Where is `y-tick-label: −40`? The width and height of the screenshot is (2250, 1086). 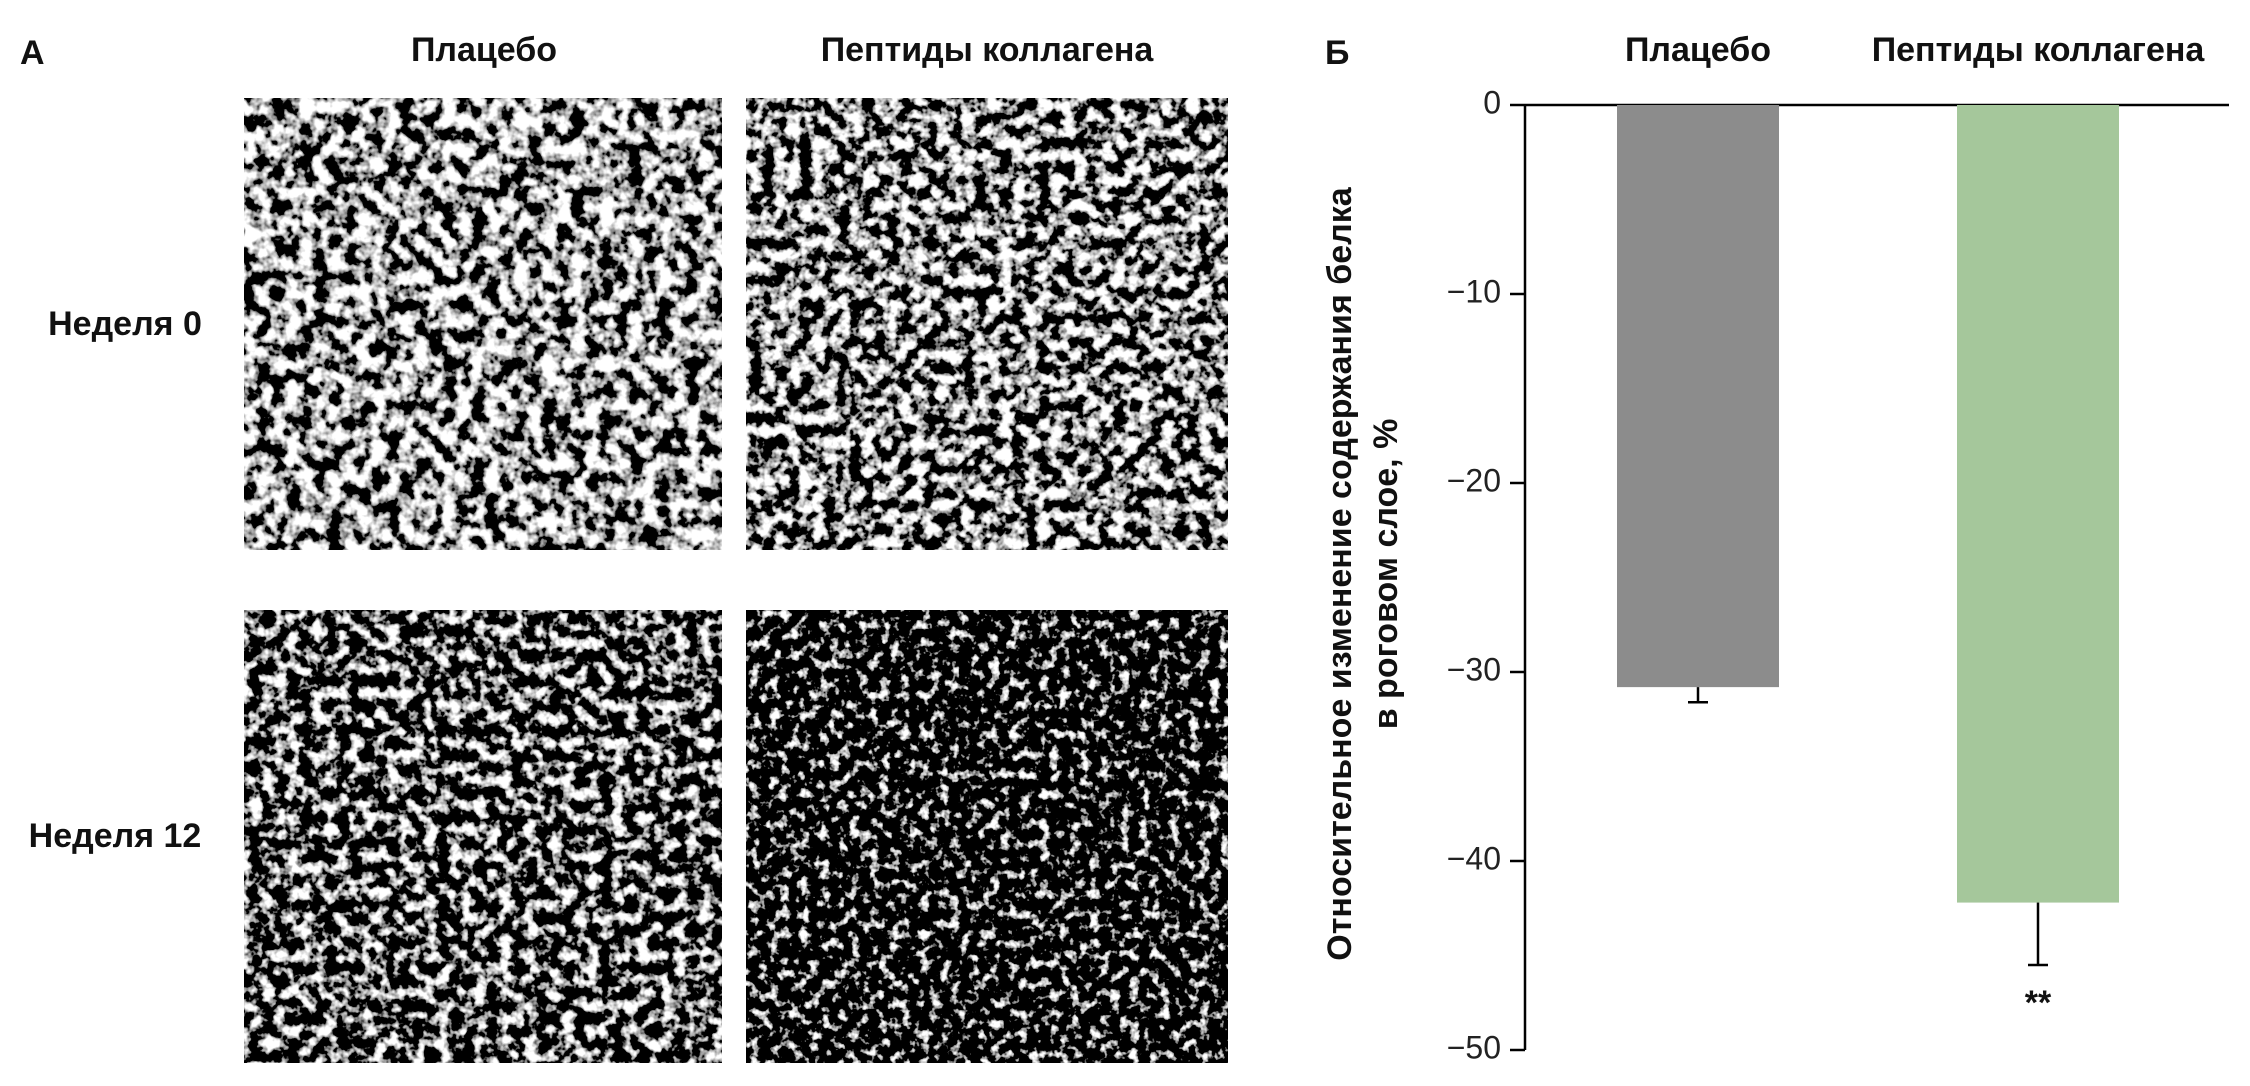 y-tick-label: −40 is located at coordinates (1474, 858).